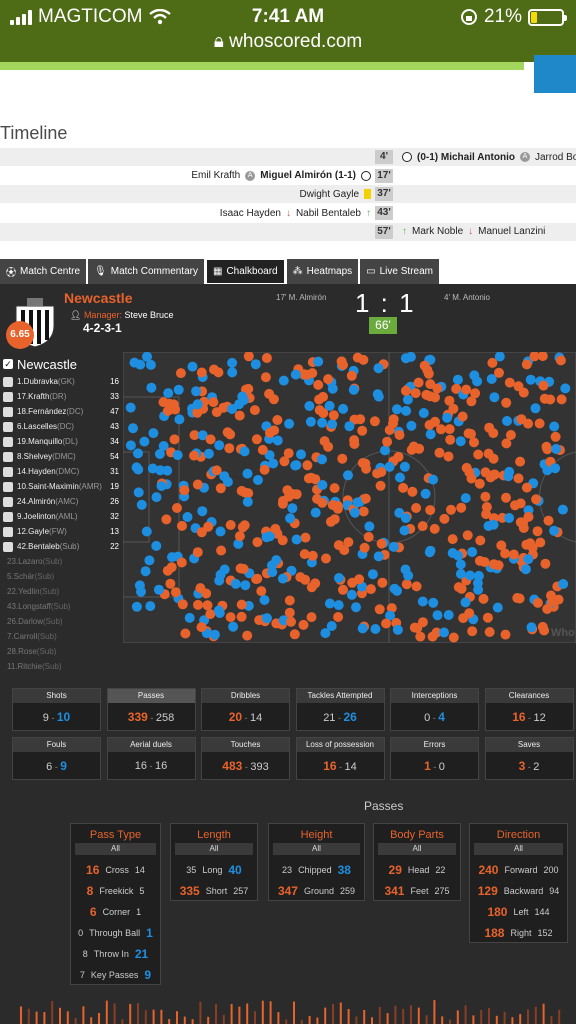 The height and width of the screenshot is (1024, 576). What do you see at coordinates (434, 758) in the screenshot?
I see `stat-errors: Errors 1 - 0` at bounding box center [434, 758].